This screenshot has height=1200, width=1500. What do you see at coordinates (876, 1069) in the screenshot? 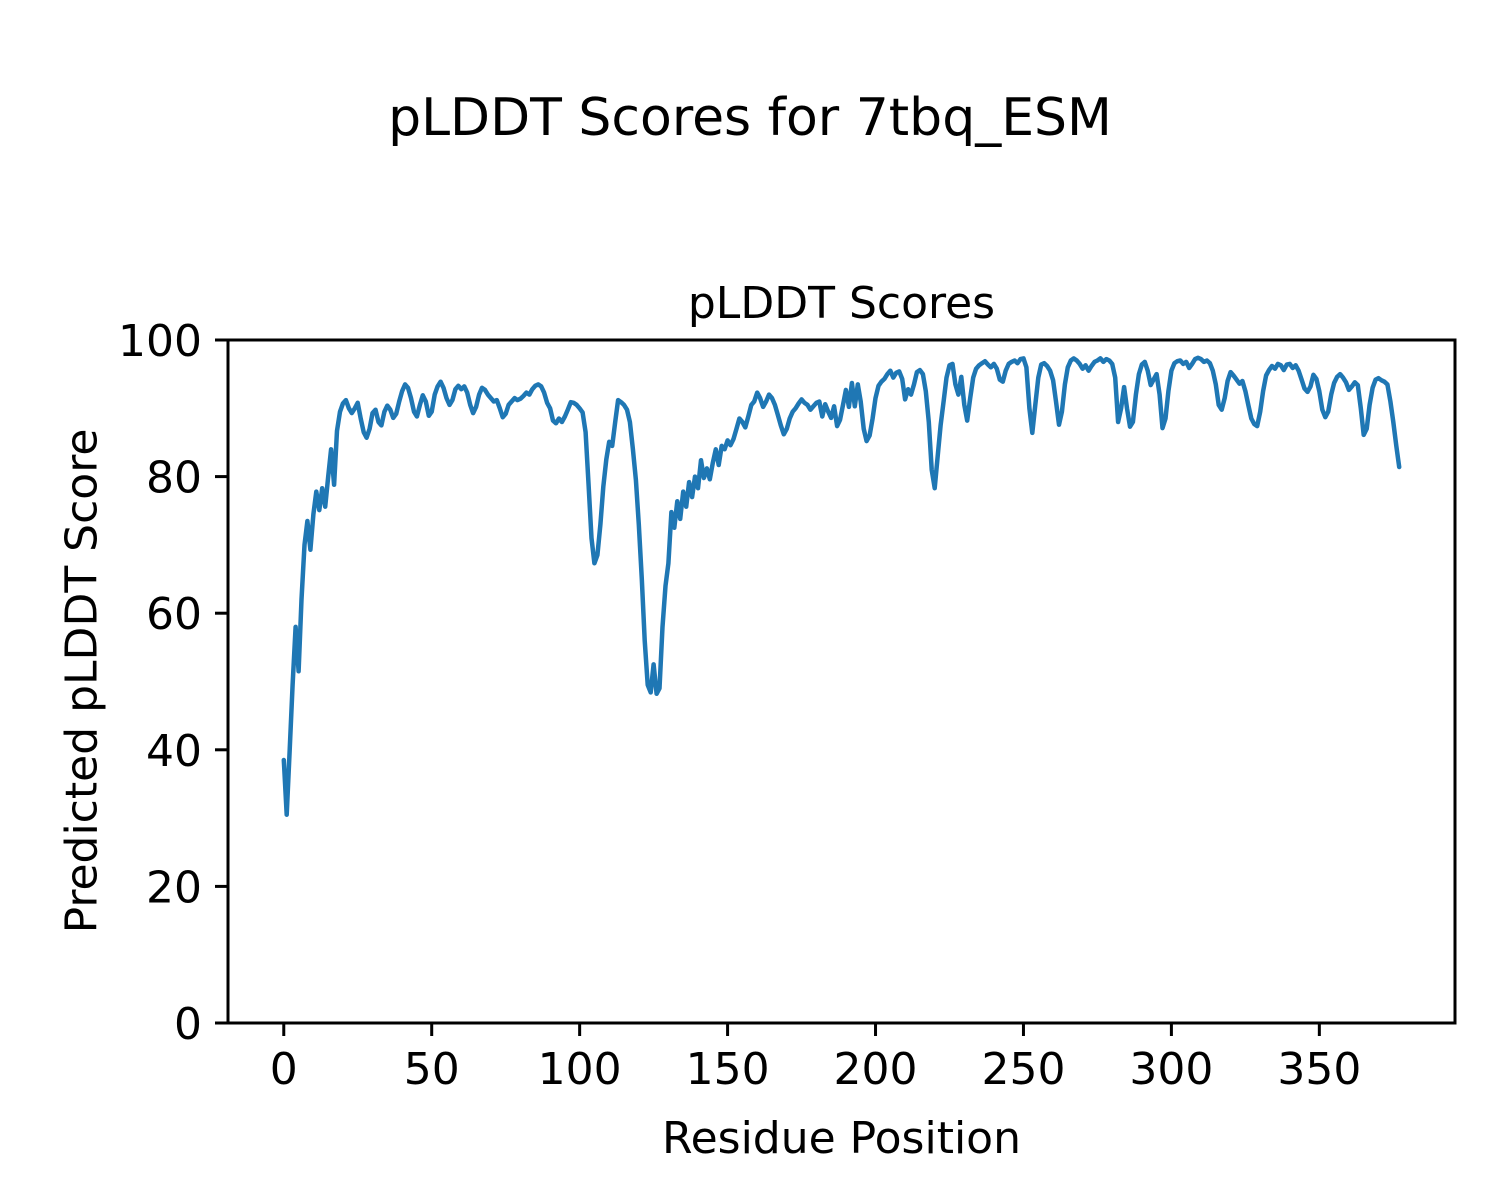
I see `x-tick-label: 200` at bounding box center [876, 1069].